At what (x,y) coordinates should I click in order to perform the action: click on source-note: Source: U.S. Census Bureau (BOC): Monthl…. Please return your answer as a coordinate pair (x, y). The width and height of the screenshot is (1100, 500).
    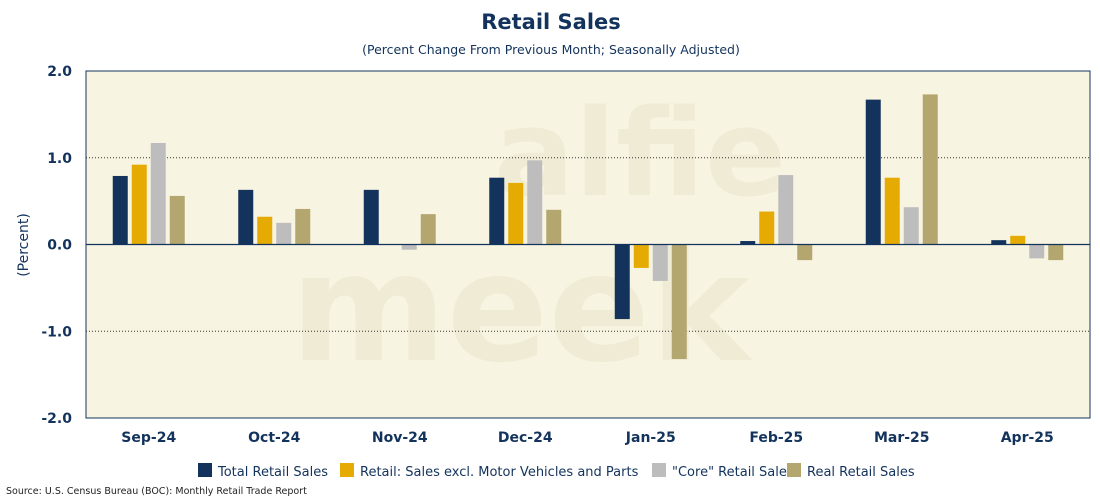
    Looking at the image, I should click on (156, 491).